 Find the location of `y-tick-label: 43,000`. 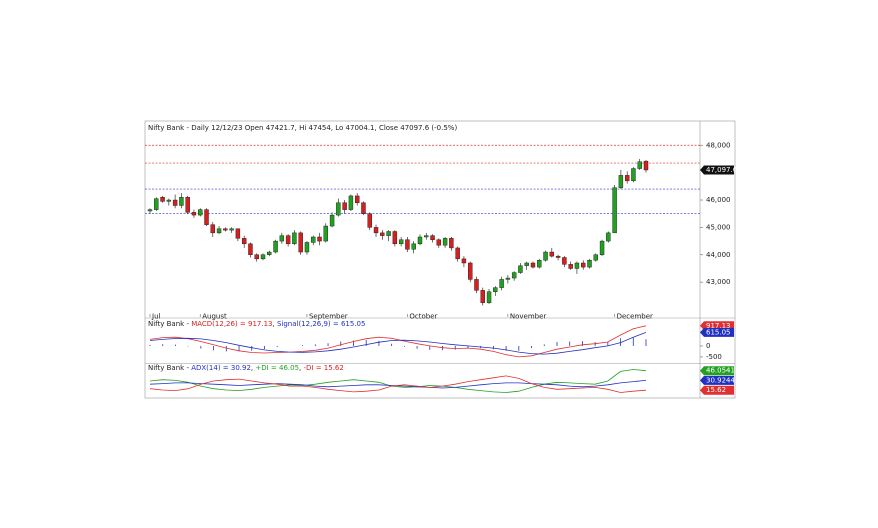

y-tick-label: 43,000 is located at coordinates (718, 282).